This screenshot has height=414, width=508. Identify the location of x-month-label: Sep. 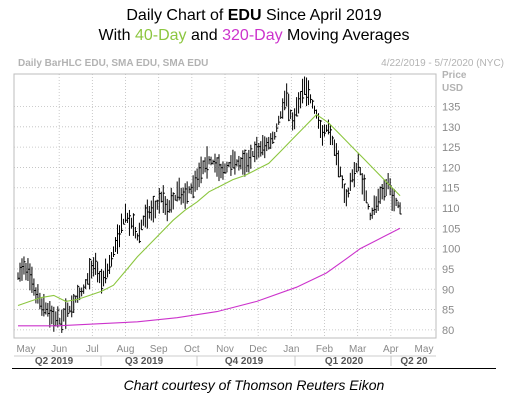
(159, 349).